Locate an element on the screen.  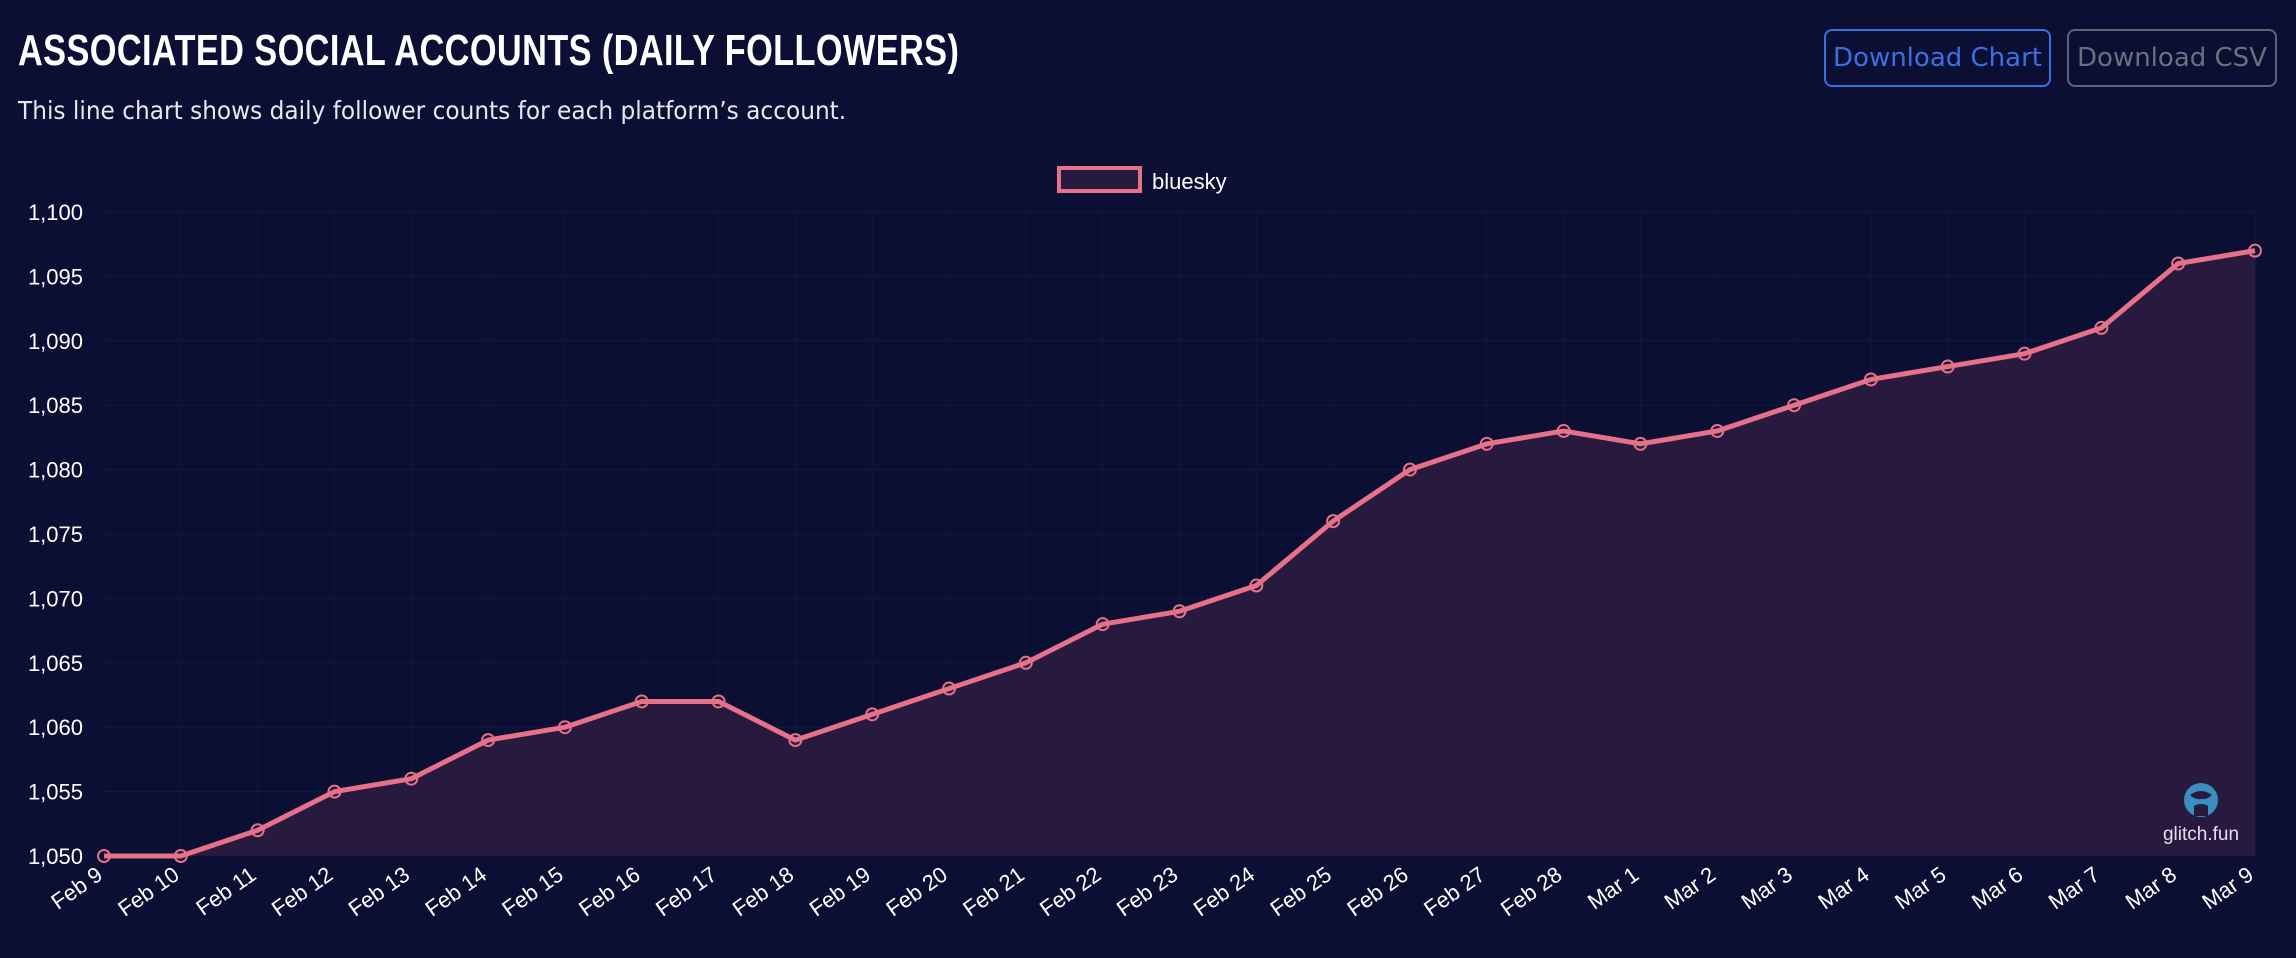
x-tick-label: Feb 10 is located at coordinates (148, 892).